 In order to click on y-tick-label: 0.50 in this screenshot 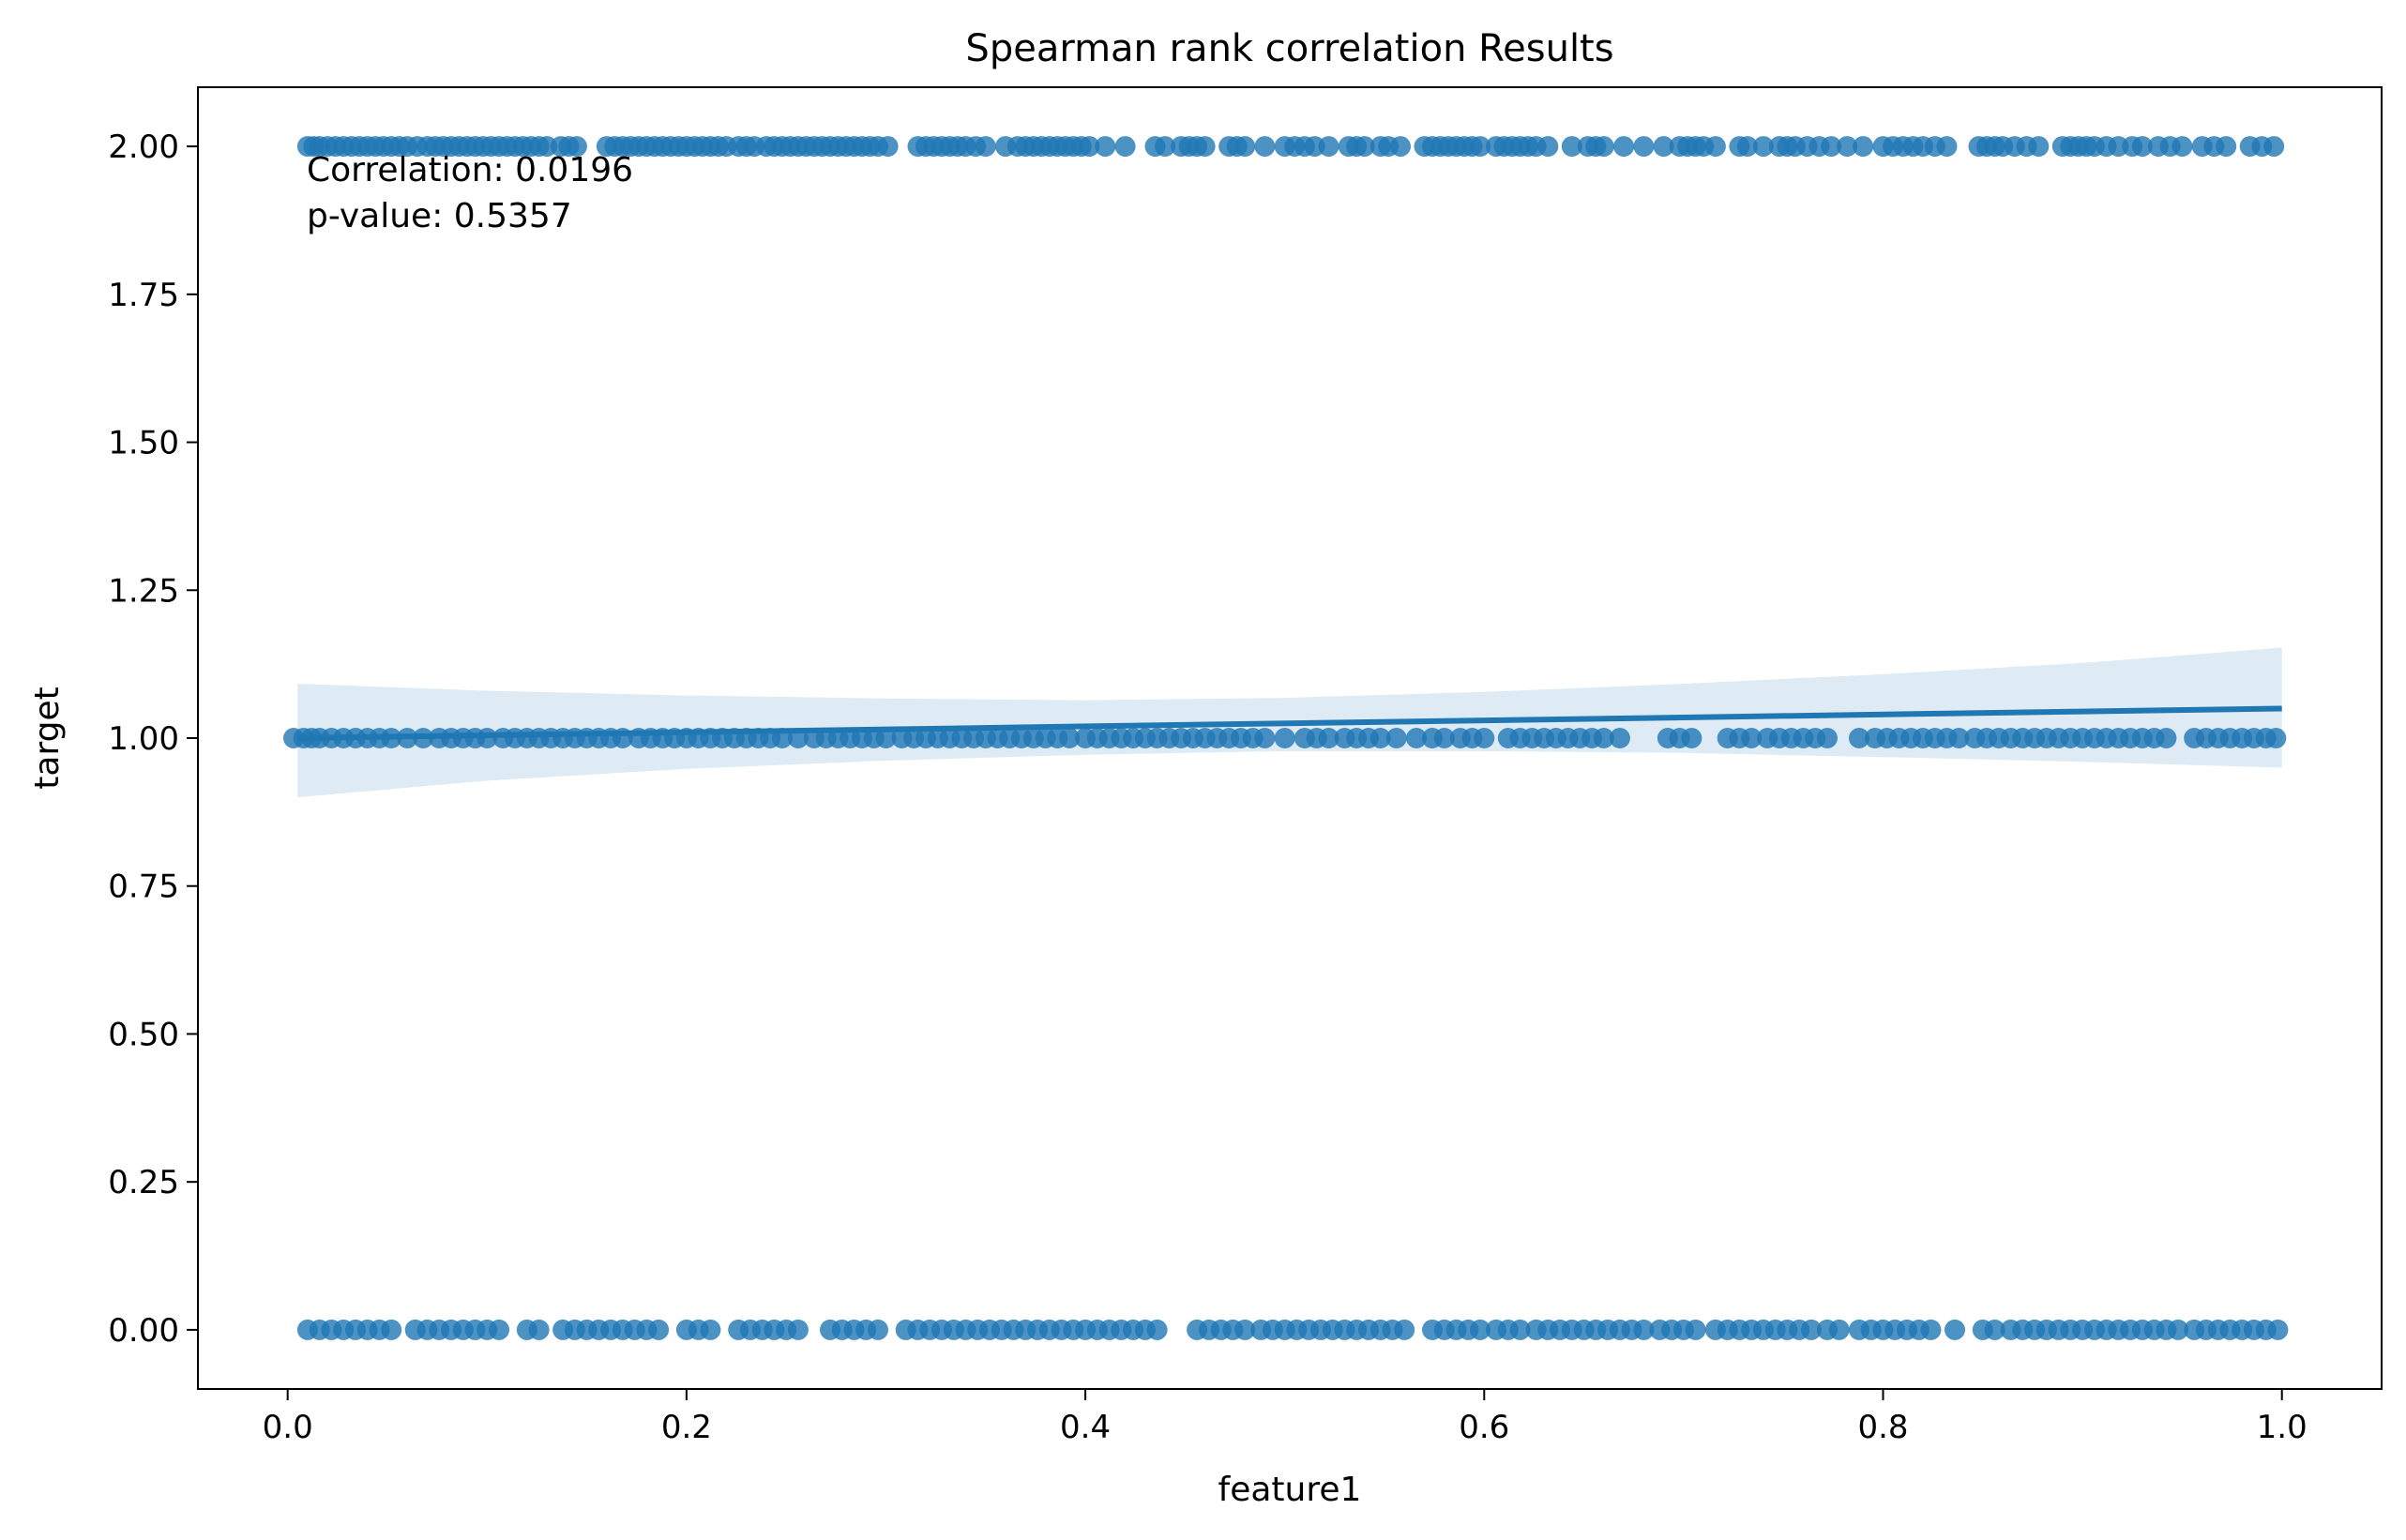, I will do `click(143, 1034)`.